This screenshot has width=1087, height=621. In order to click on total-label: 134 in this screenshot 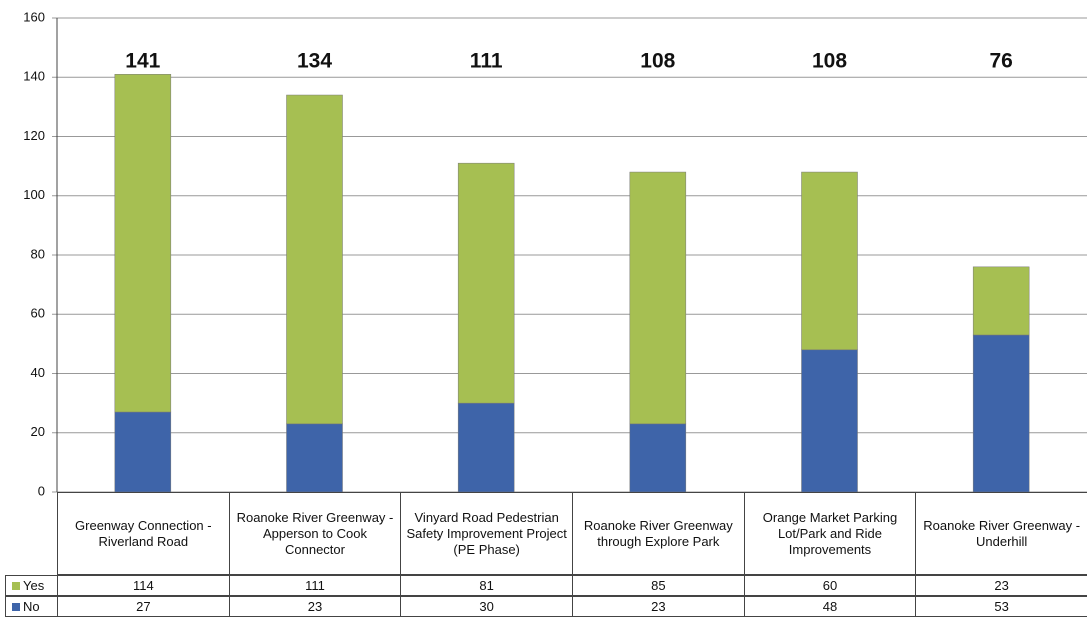, I will do `click(314, 61)`.